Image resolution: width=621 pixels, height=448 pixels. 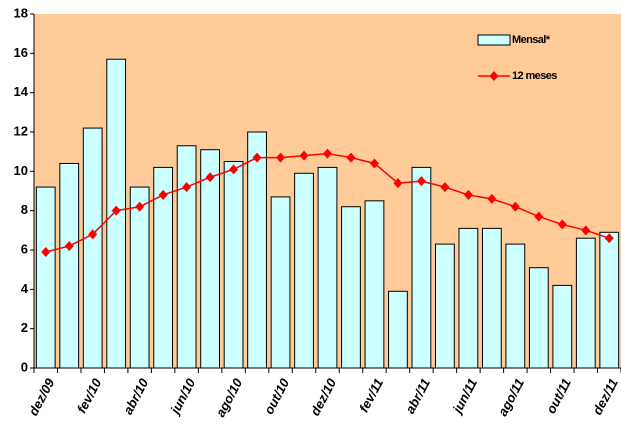 I want to click on legend-swatch, so click(x=494, y=40).